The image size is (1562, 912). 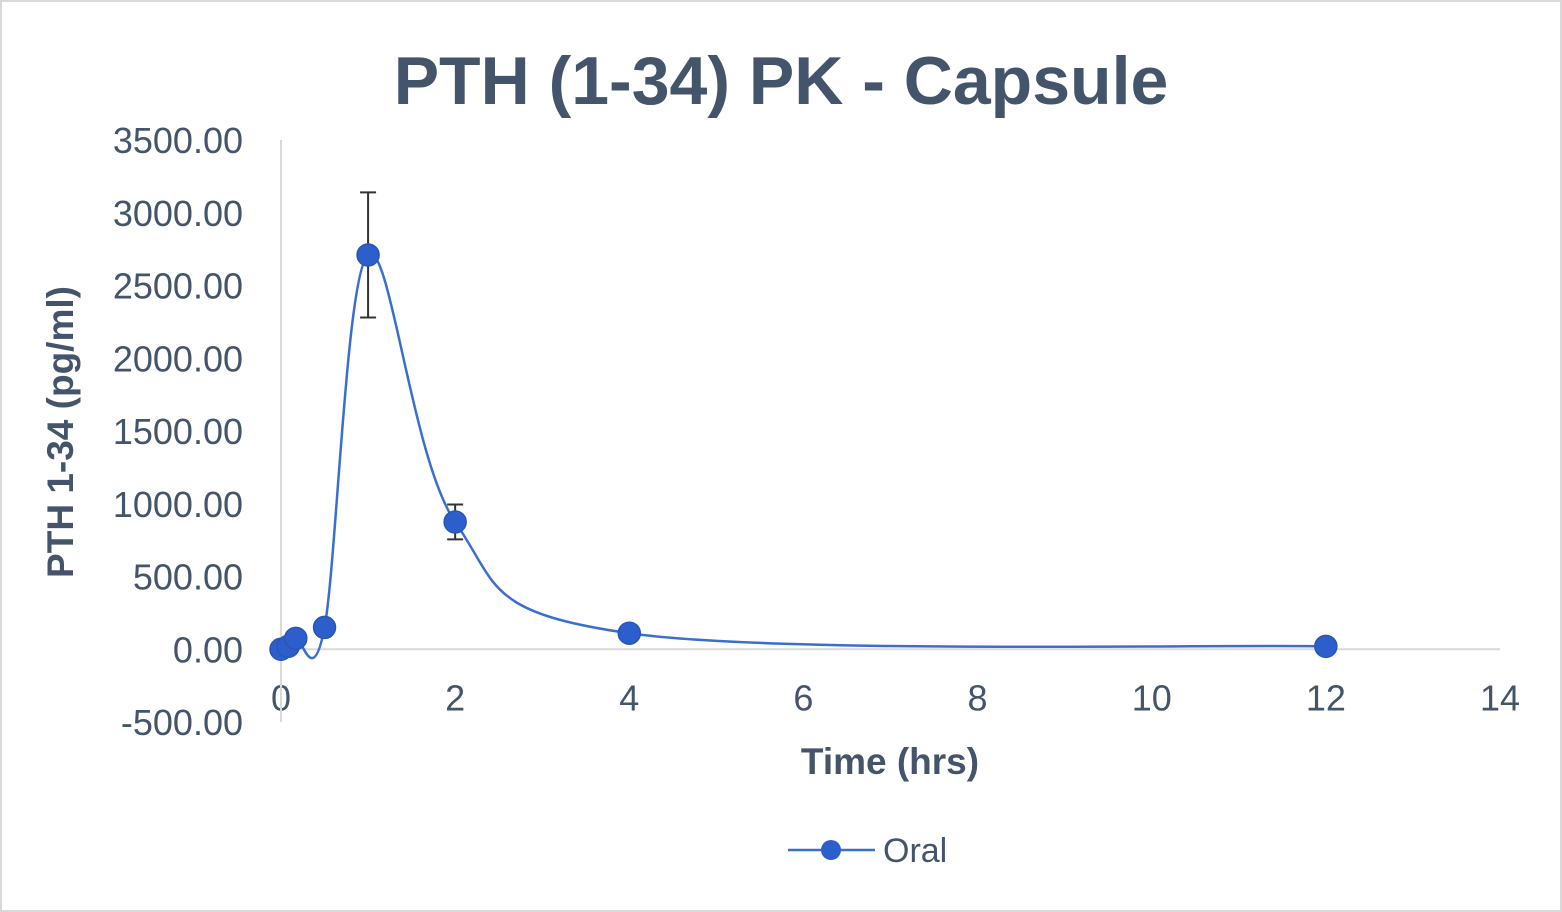 What do you see at coordinates (867, 851) in the screenshot?
I see `legend: Oral` at bounding box center [867, 851].